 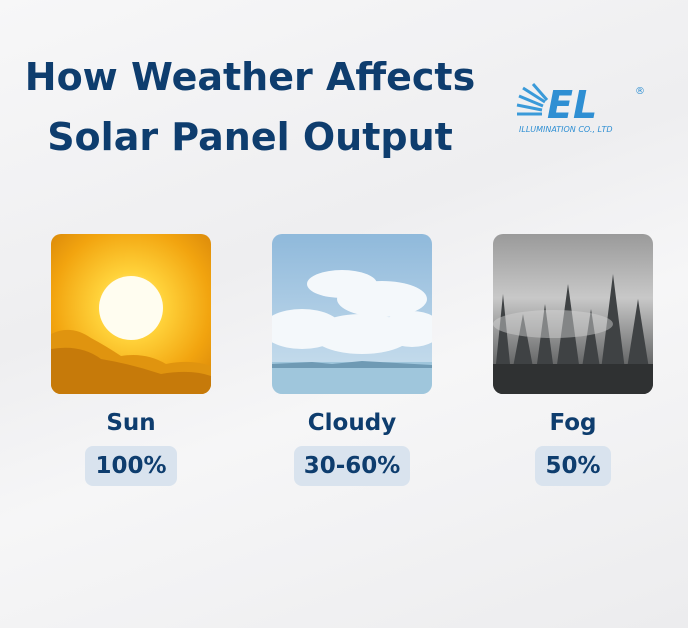 I want to click on logo-company: ILLUMINATION CO., LTD, so click(x=565, y=129).